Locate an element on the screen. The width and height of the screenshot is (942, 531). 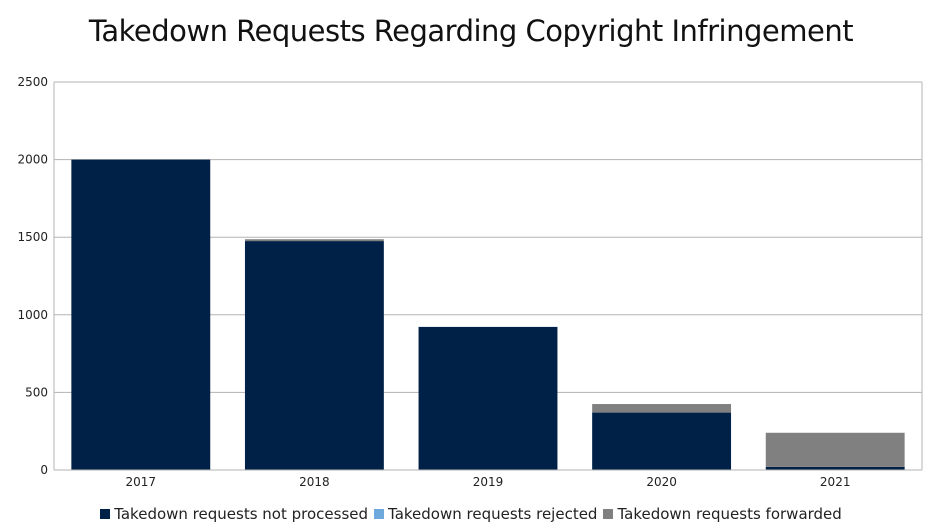
legend-label: Takedown requests rejected is located at coordinates (493, 514).